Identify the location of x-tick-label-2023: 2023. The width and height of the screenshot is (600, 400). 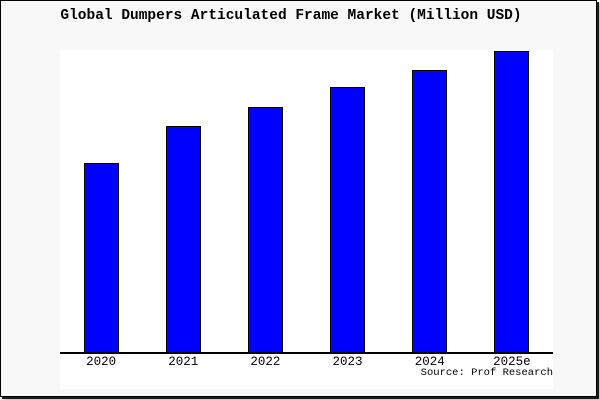
(347, 362).